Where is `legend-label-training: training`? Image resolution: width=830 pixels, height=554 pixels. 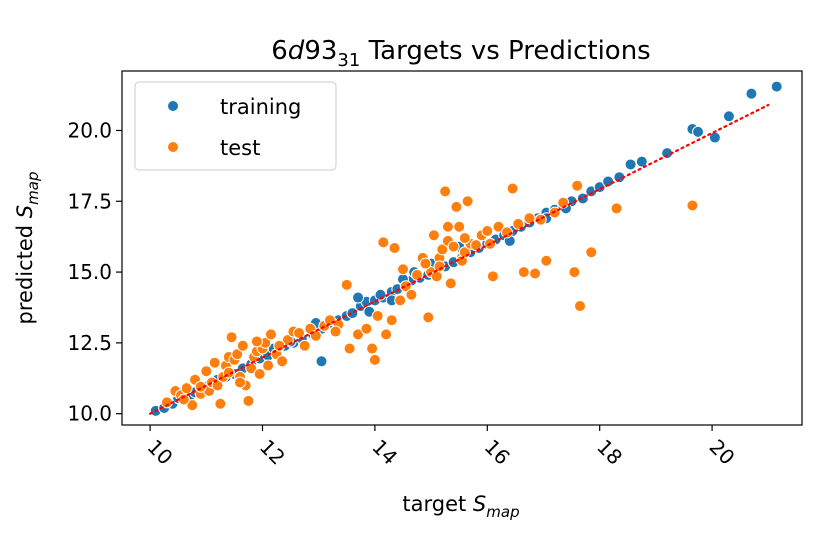
legend-label-training: training is located at coordinates (260, 107).